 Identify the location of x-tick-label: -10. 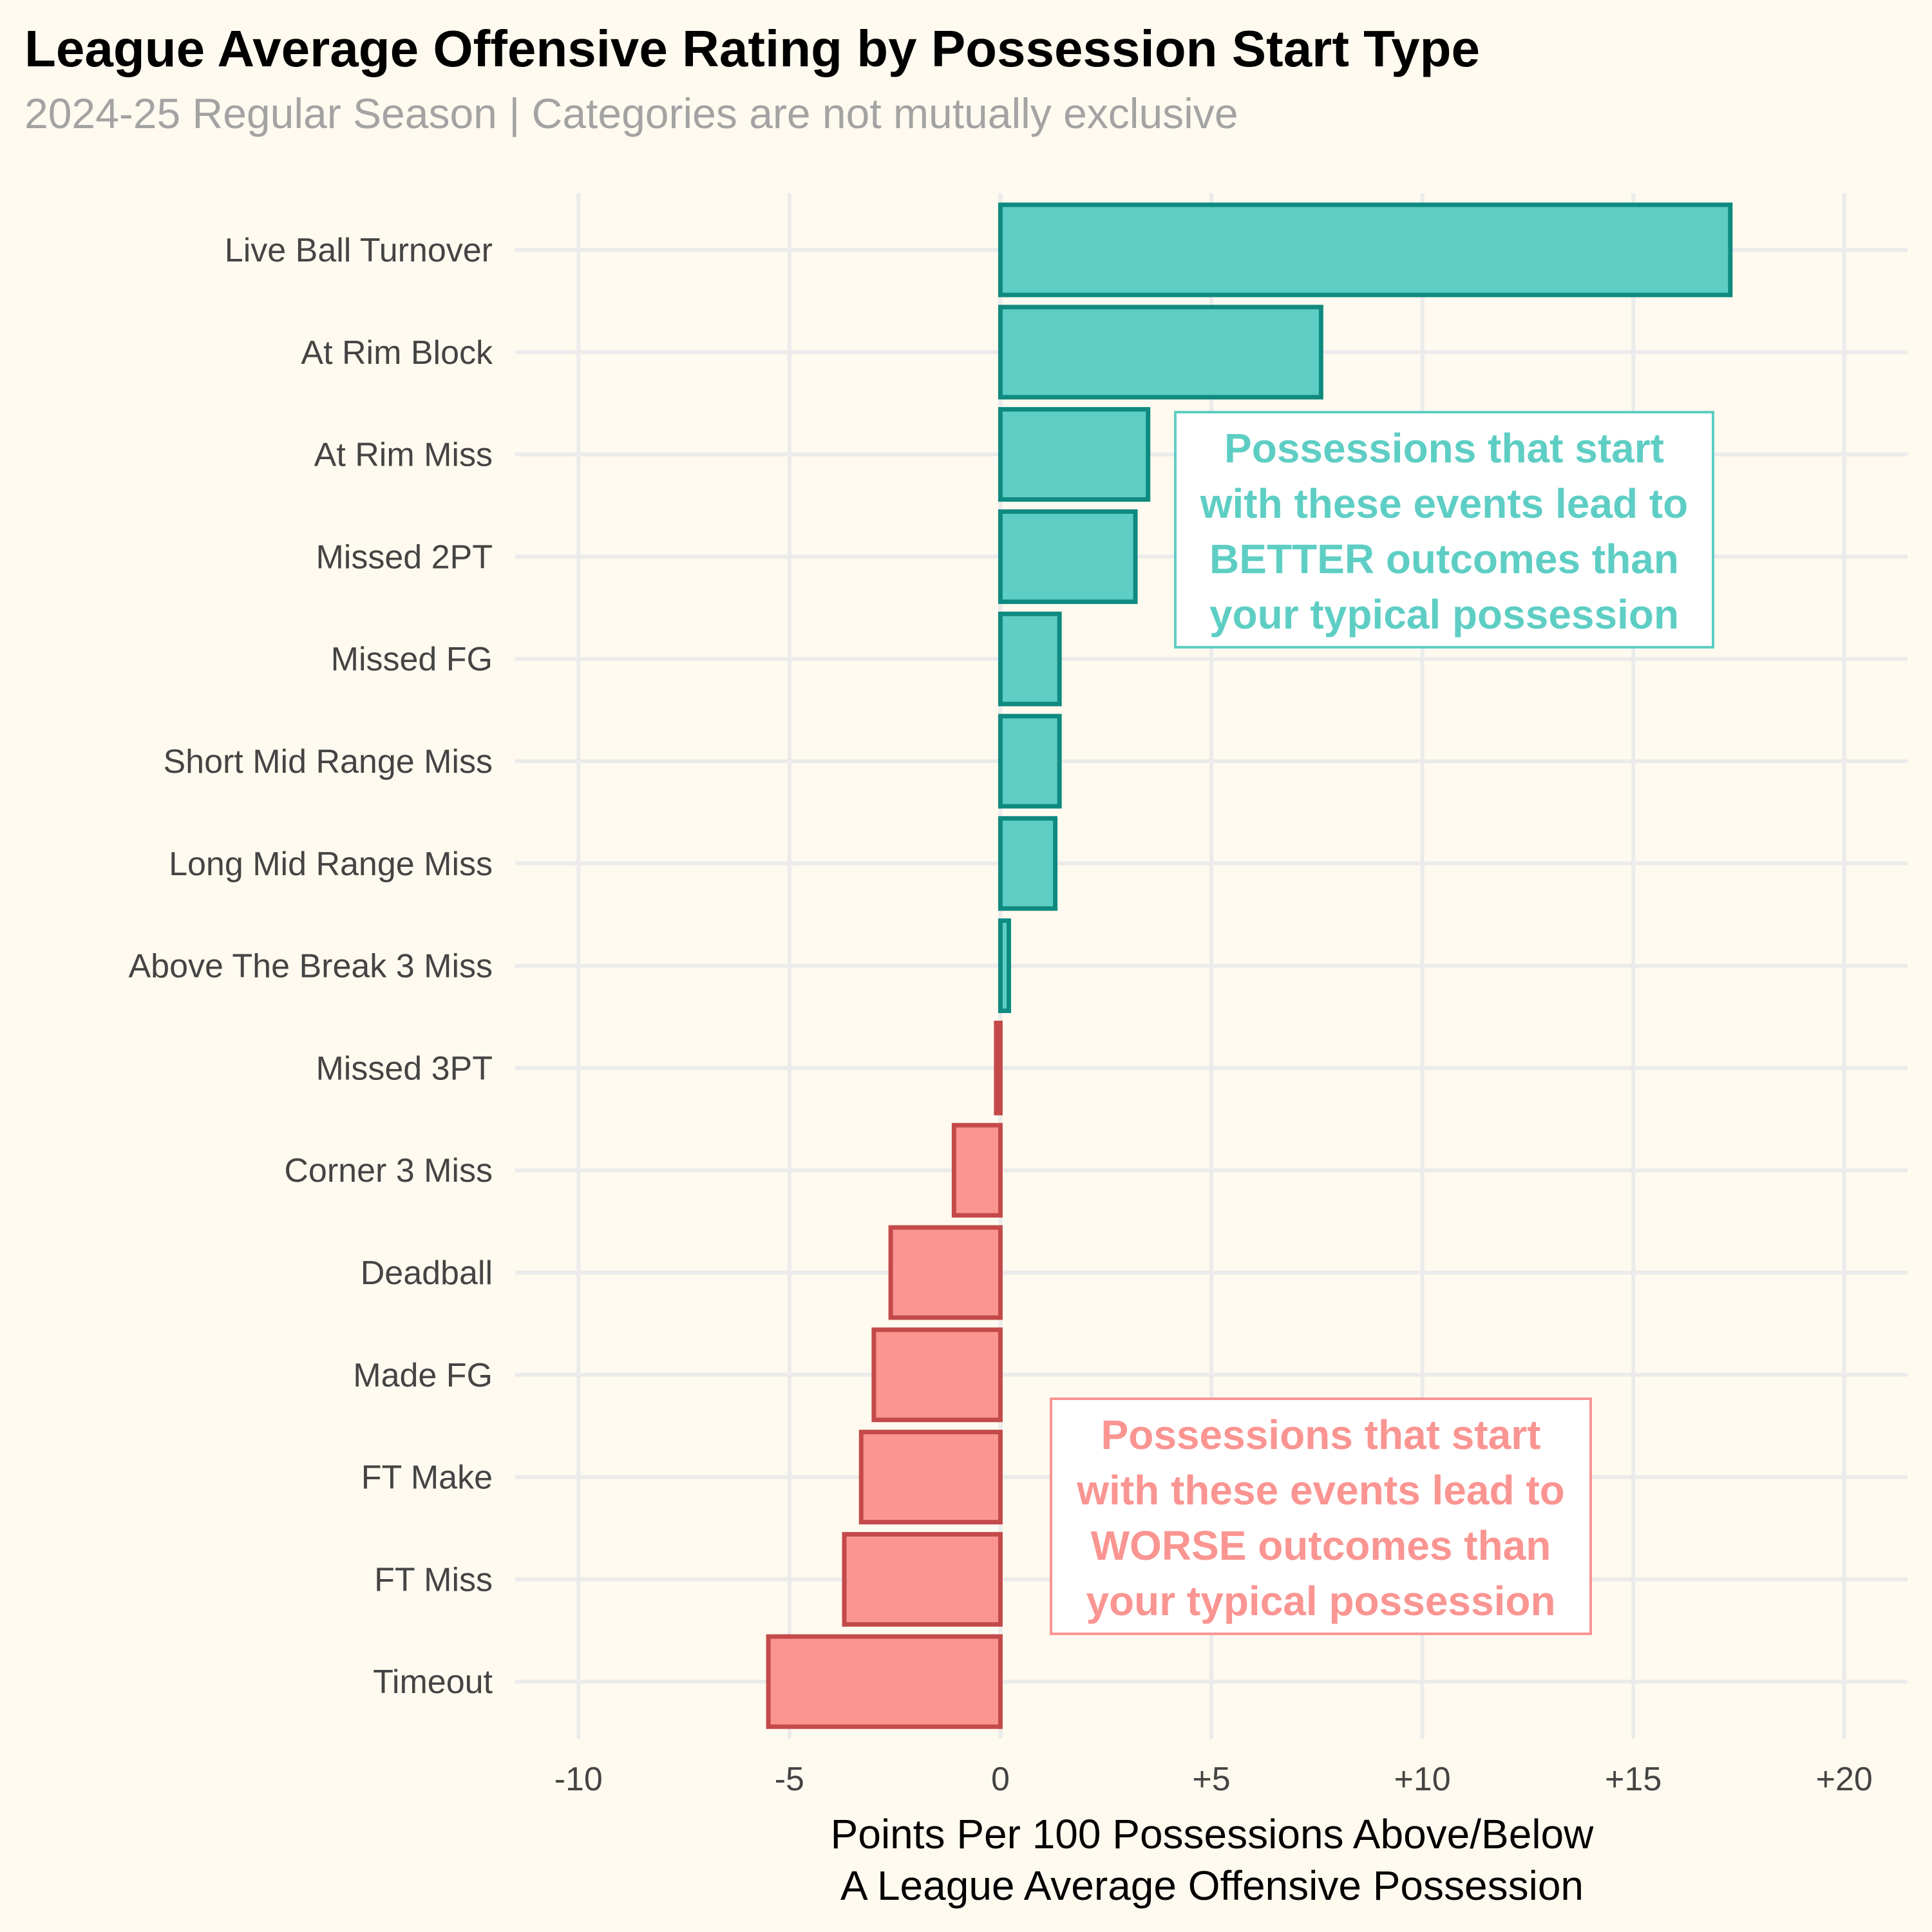
(578, 1779).